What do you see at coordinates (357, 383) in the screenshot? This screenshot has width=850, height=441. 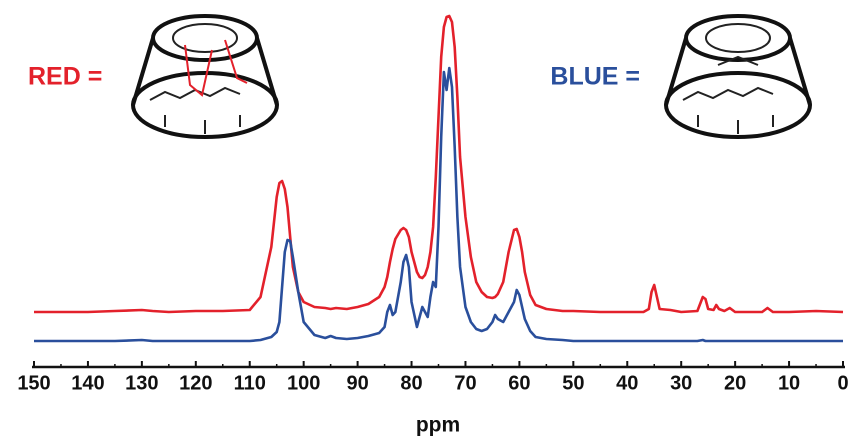 I see `x-tick-label: 90` at bounding box center [357, 383].